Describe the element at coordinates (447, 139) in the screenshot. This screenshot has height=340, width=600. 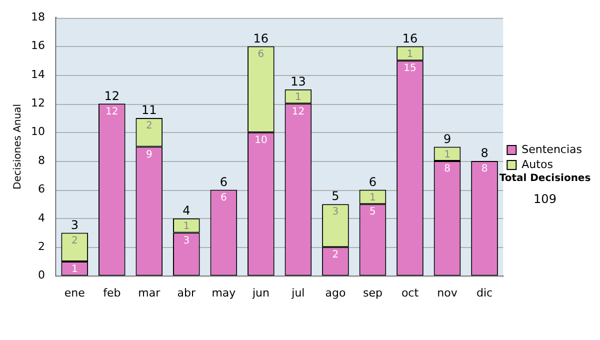
I see `total-label: 9` at that location.